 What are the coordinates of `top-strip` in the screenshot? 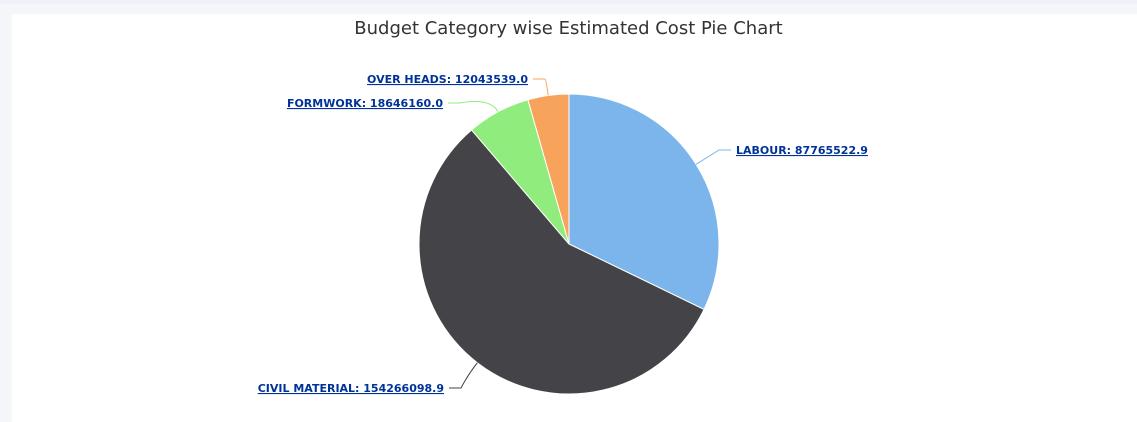 It's located at (568, 2).